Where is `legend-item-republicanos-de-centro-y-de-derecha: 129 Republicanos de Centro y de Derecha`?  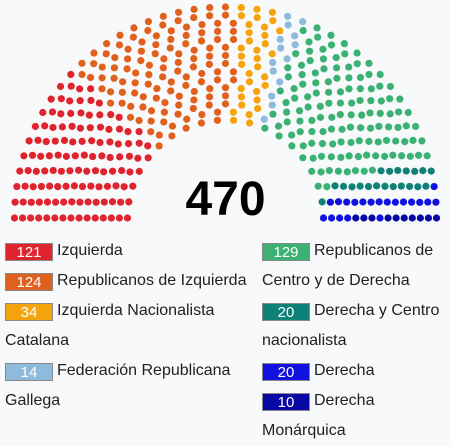
legend-item-republicanos-de-centro-y-de-derecha: 129 Republicanos de Centro y de Derecha is located at coordinates (356, 266).